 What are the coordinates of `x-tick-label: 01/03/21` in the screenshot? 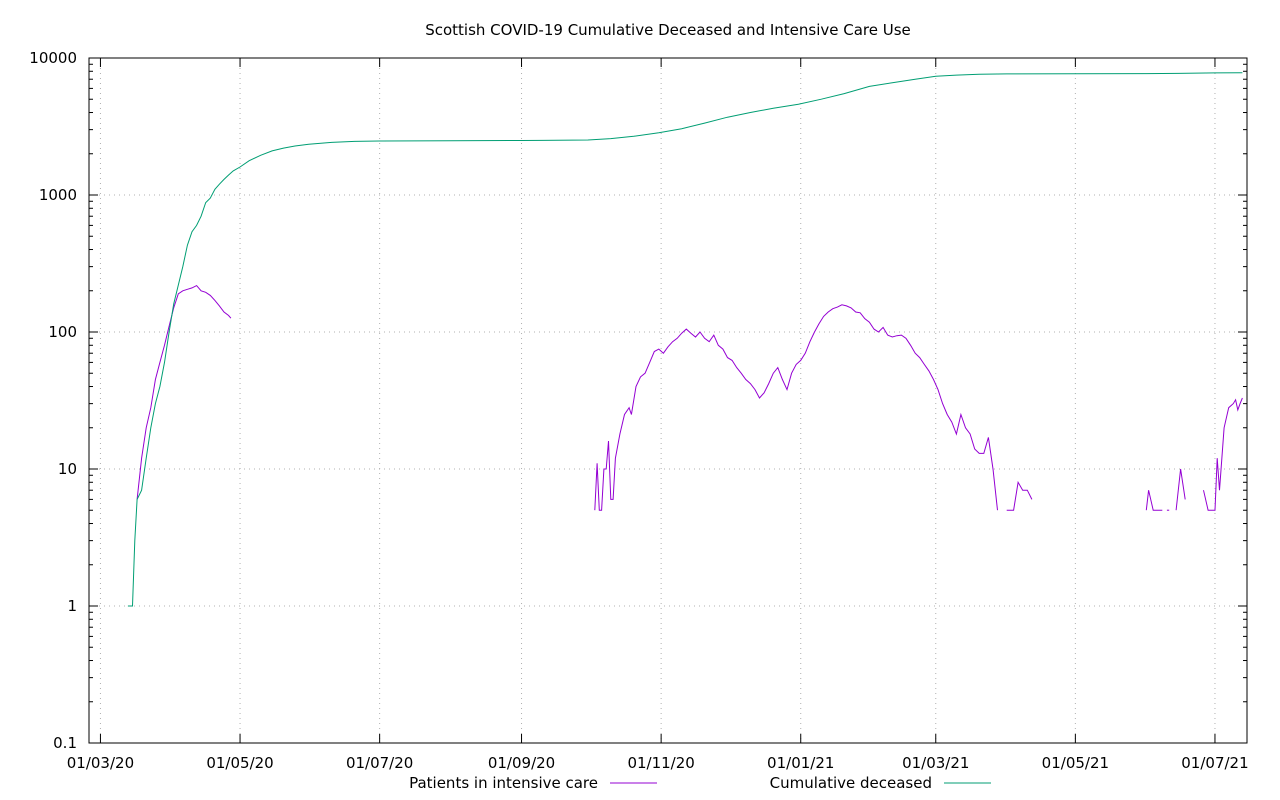 It's located at (935, 763).